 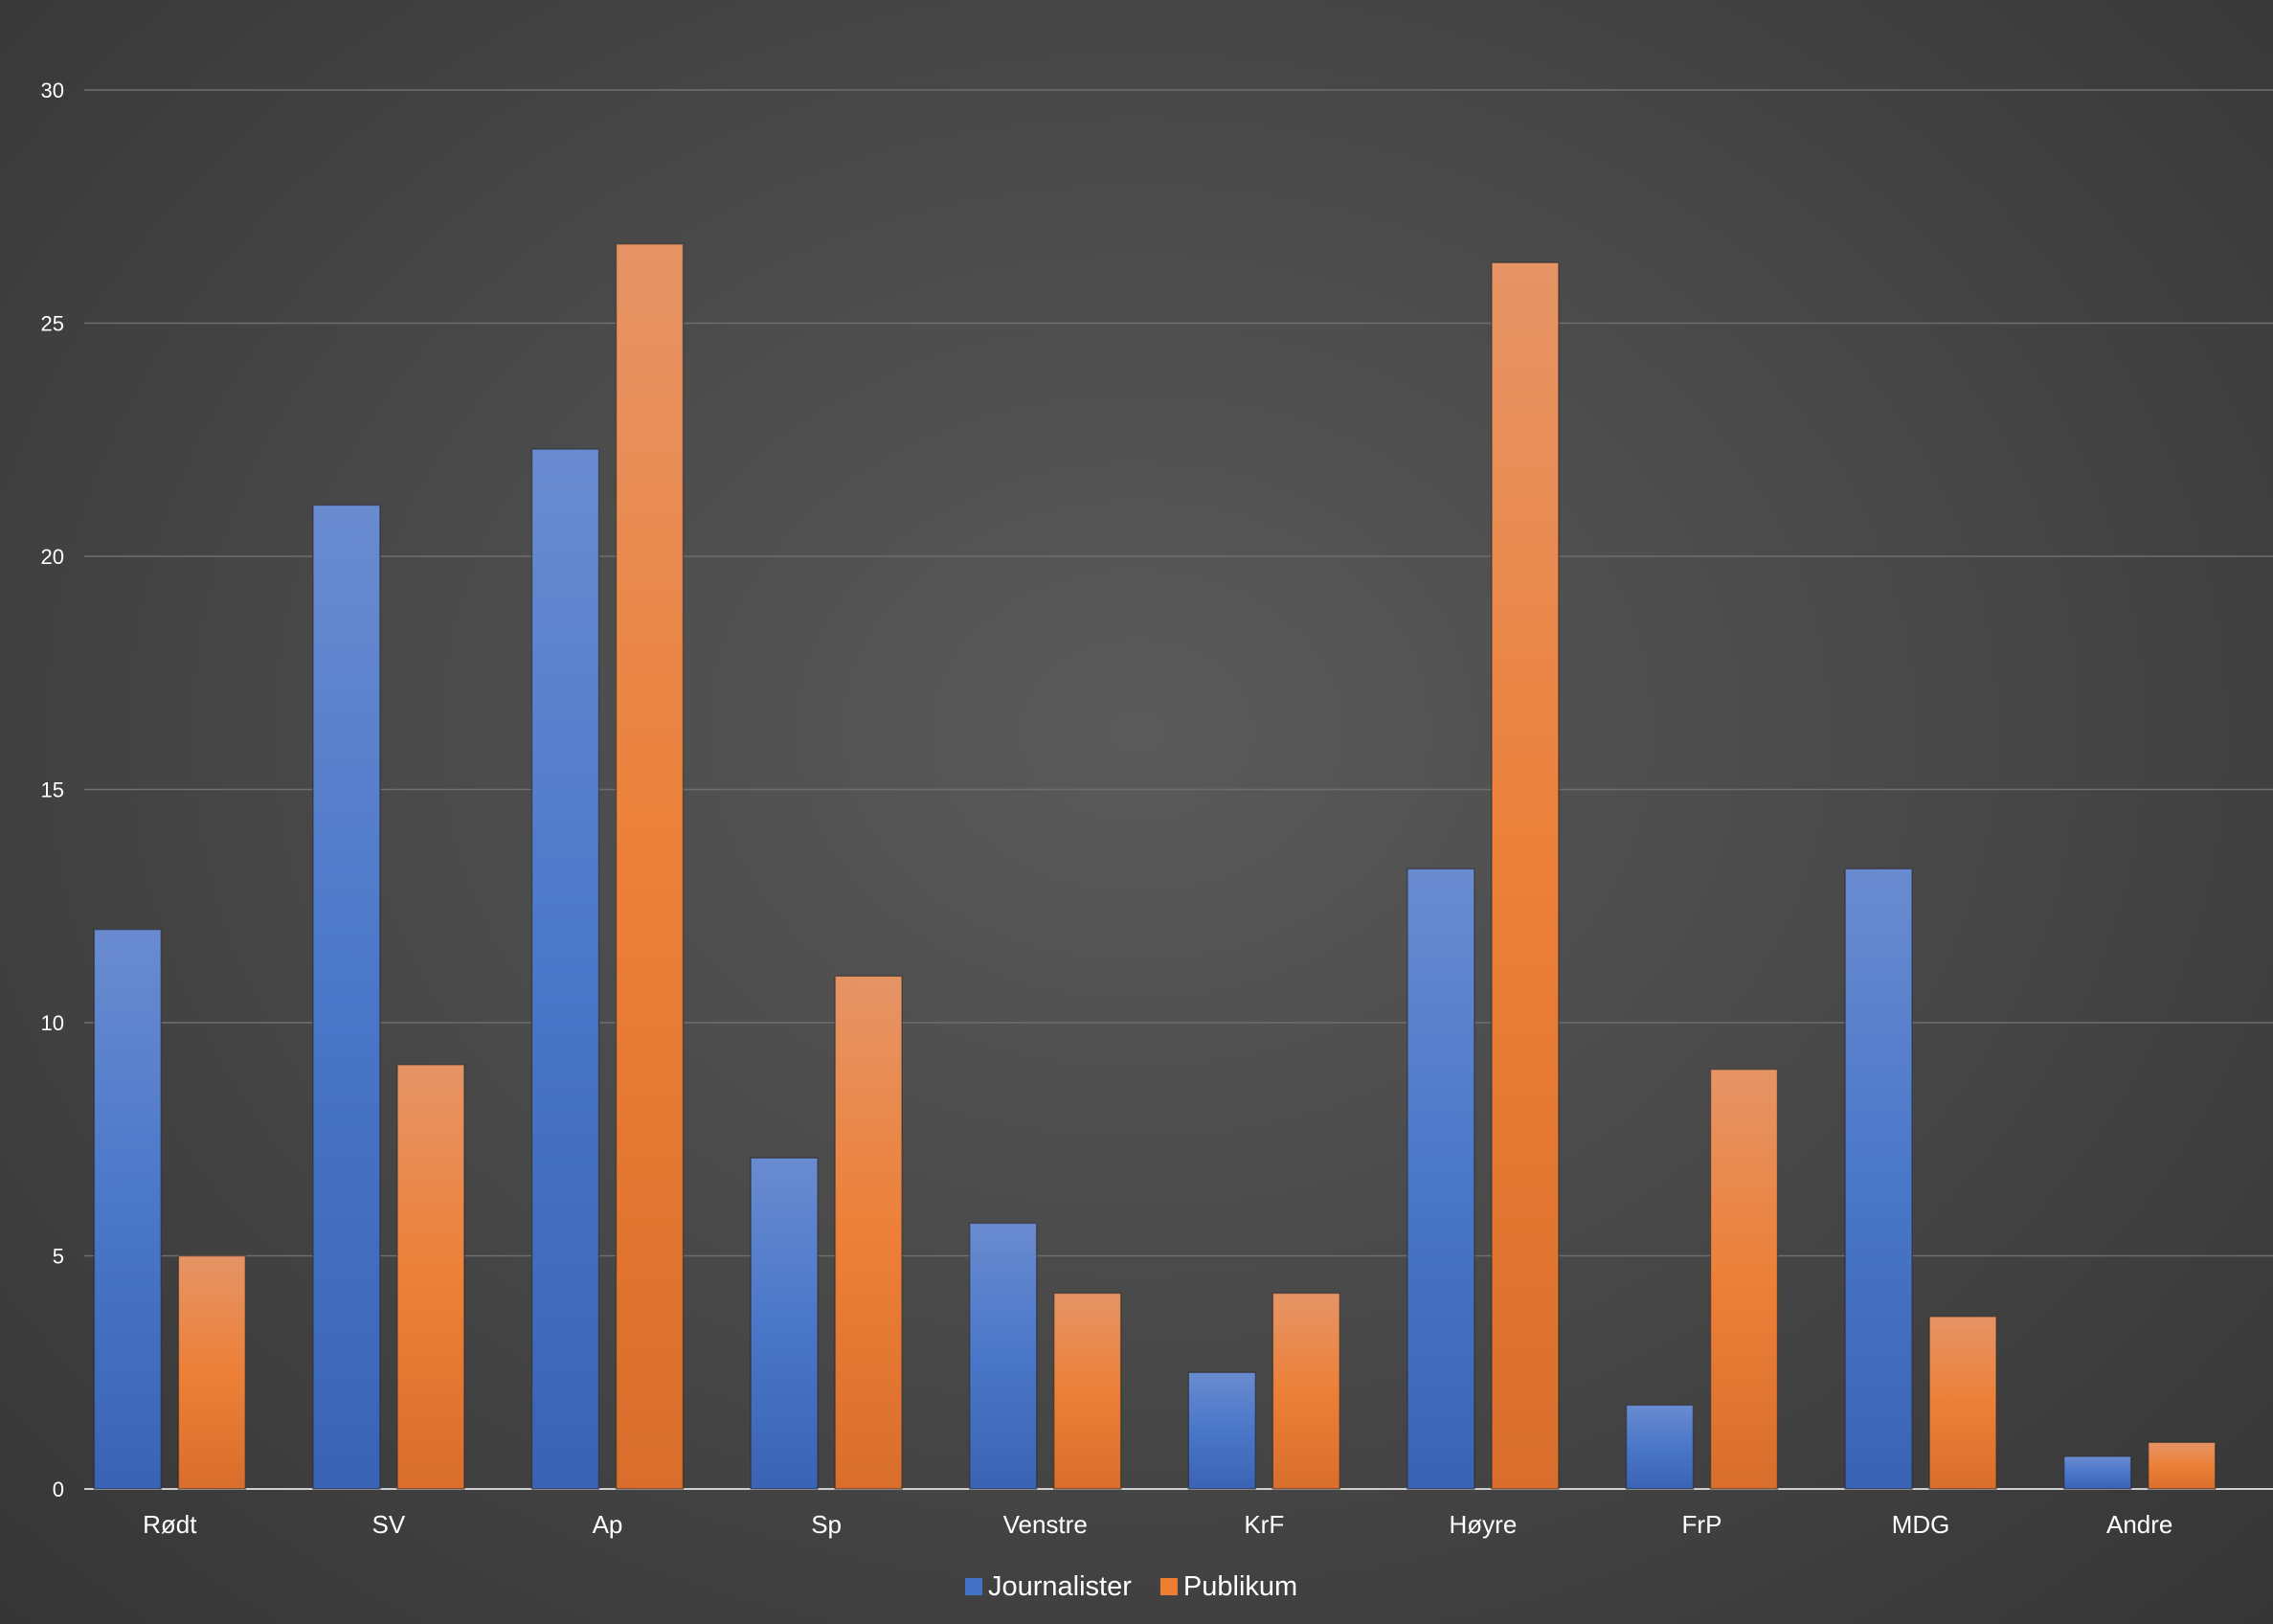 What do you see at coordinates (170, 1524) in the screenshot?
I see `x-category-label-rodt: Rødt` at bounding box center [170, 1524].